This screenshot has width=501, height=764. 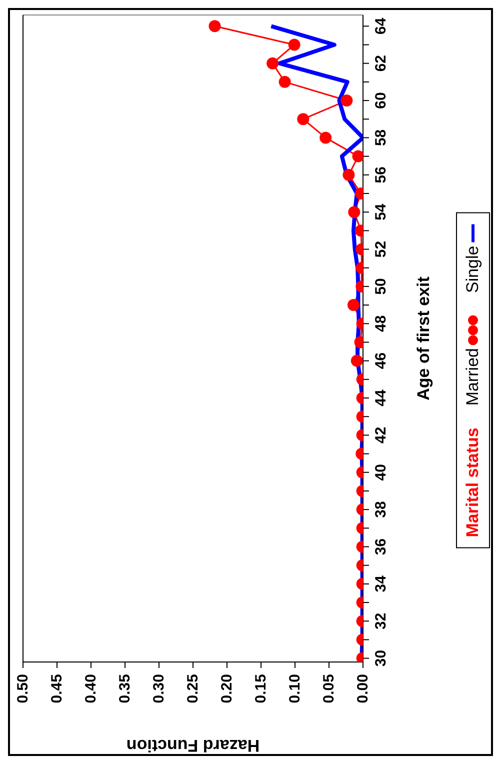 I want to click on y-tick-label: 46, so click(x=381, y=361).